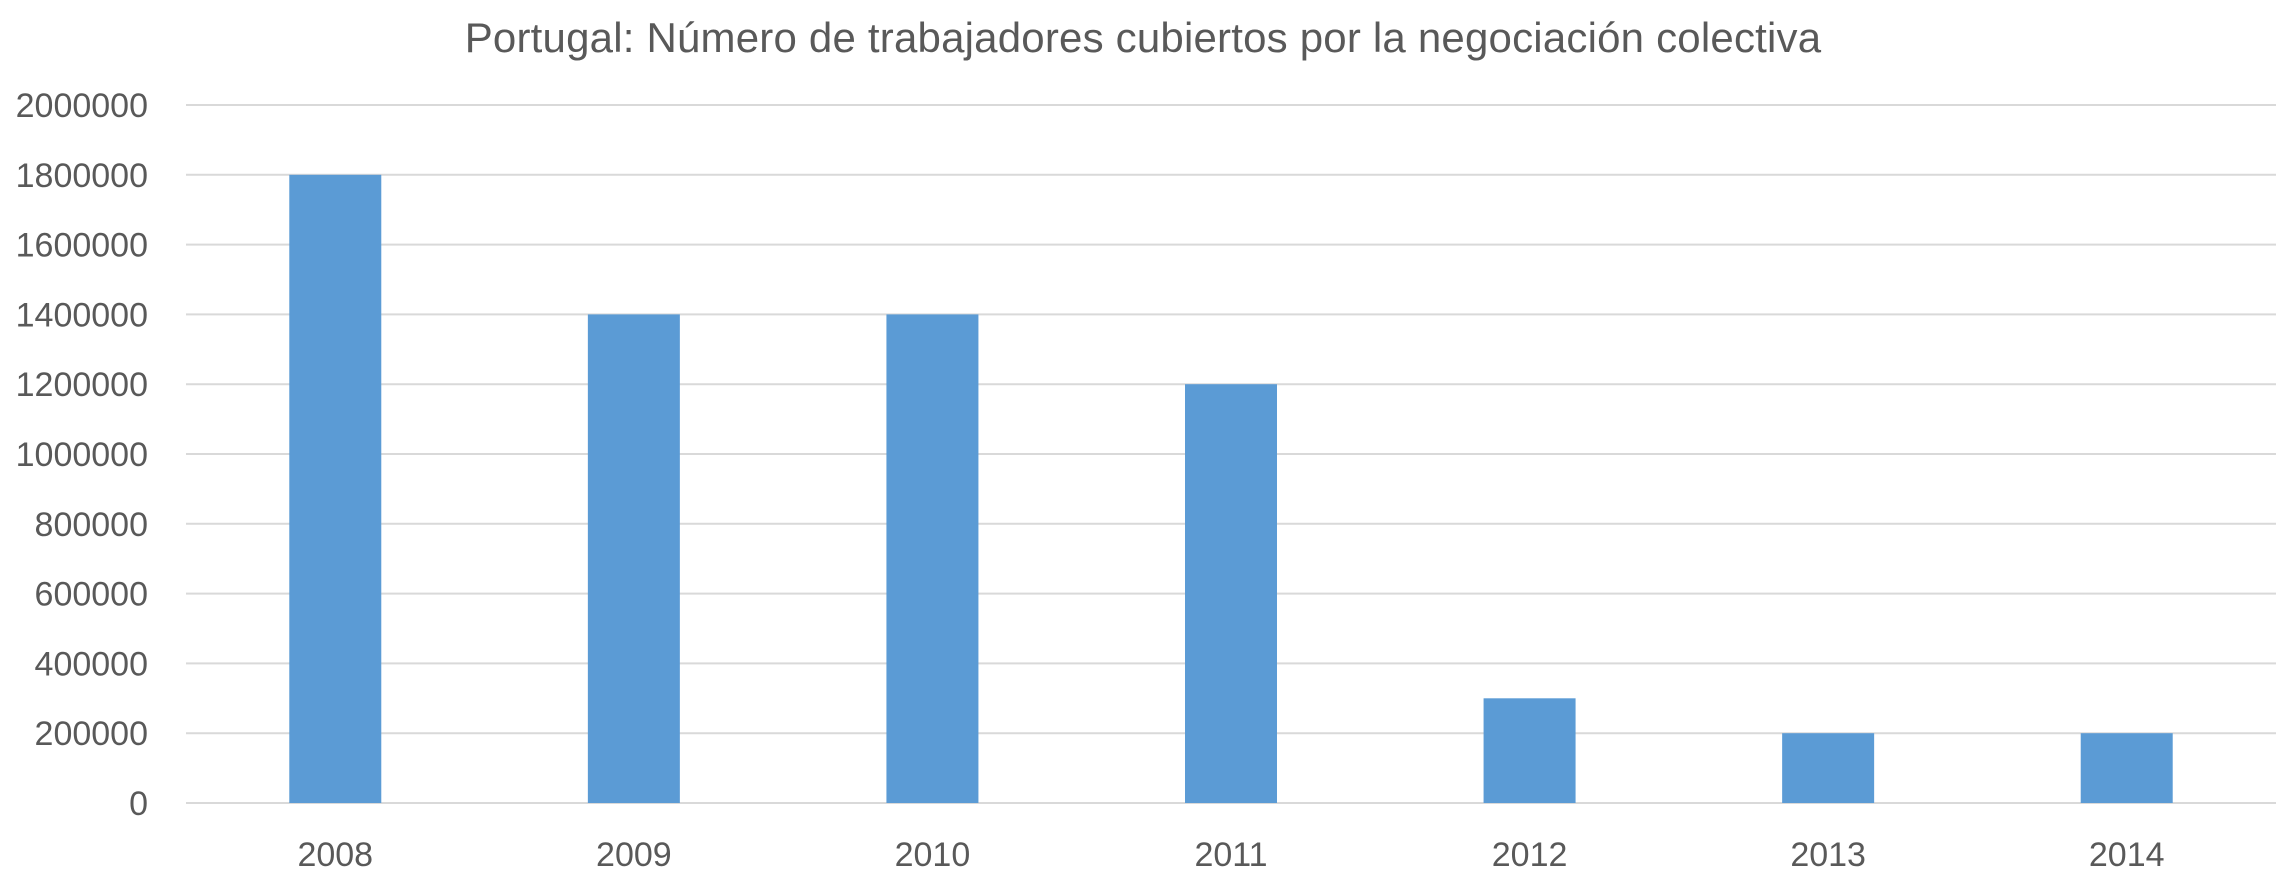 The image size is (2286, 888). What do you see at coordinates (932, 558) in the screenshot?
I see `bar-2010` at bounding box center [932, 558].